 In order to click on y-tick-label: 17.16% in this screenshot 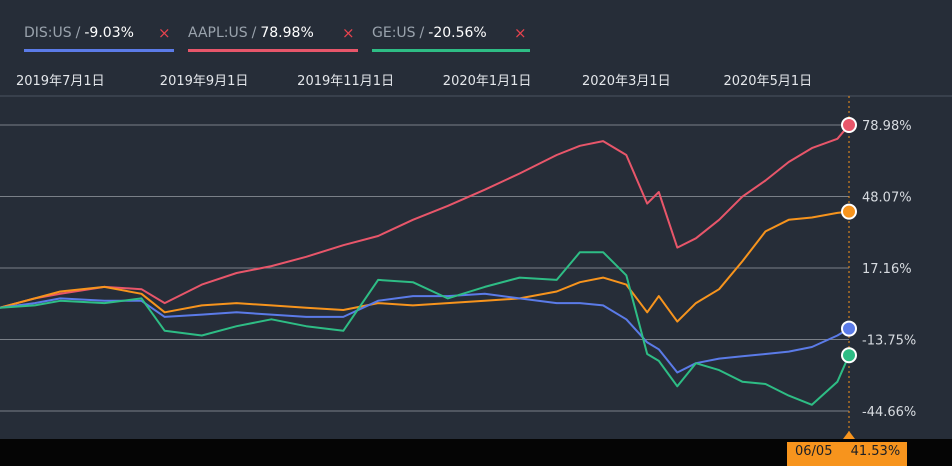, I will do `click(887, 269)`.